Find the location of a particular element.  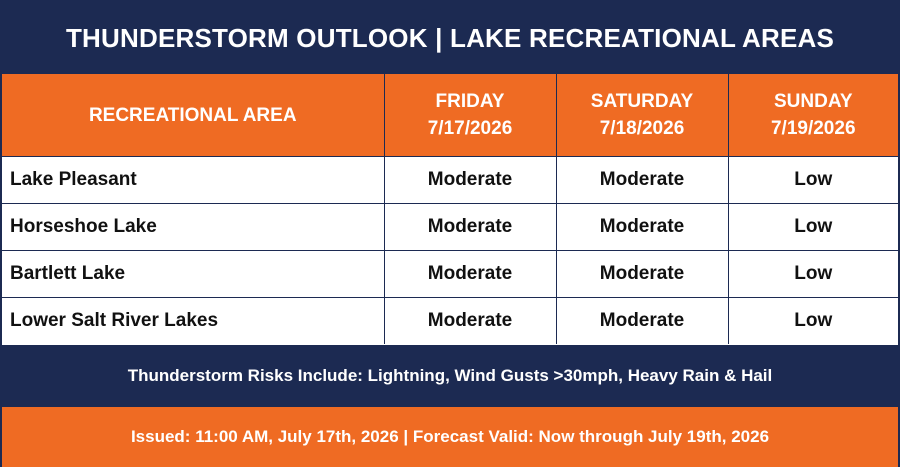

day-name: FRIDAY is located at coordinates (470, 101).